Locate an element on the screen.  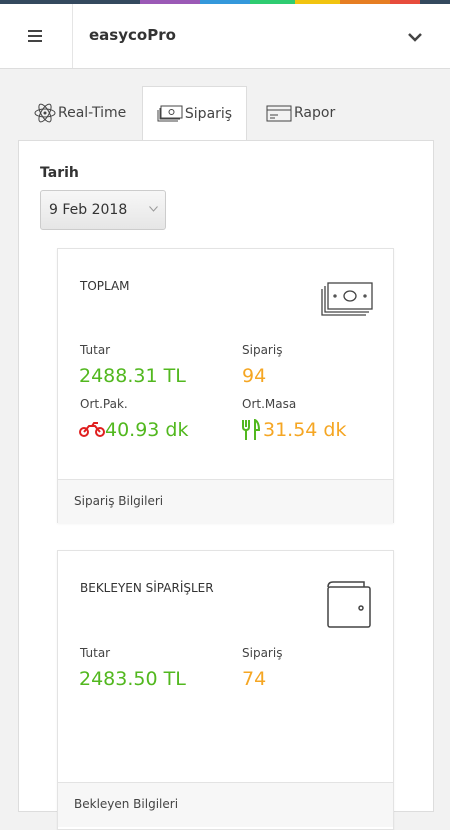
fork-icon is located at coordinates (251, 429).